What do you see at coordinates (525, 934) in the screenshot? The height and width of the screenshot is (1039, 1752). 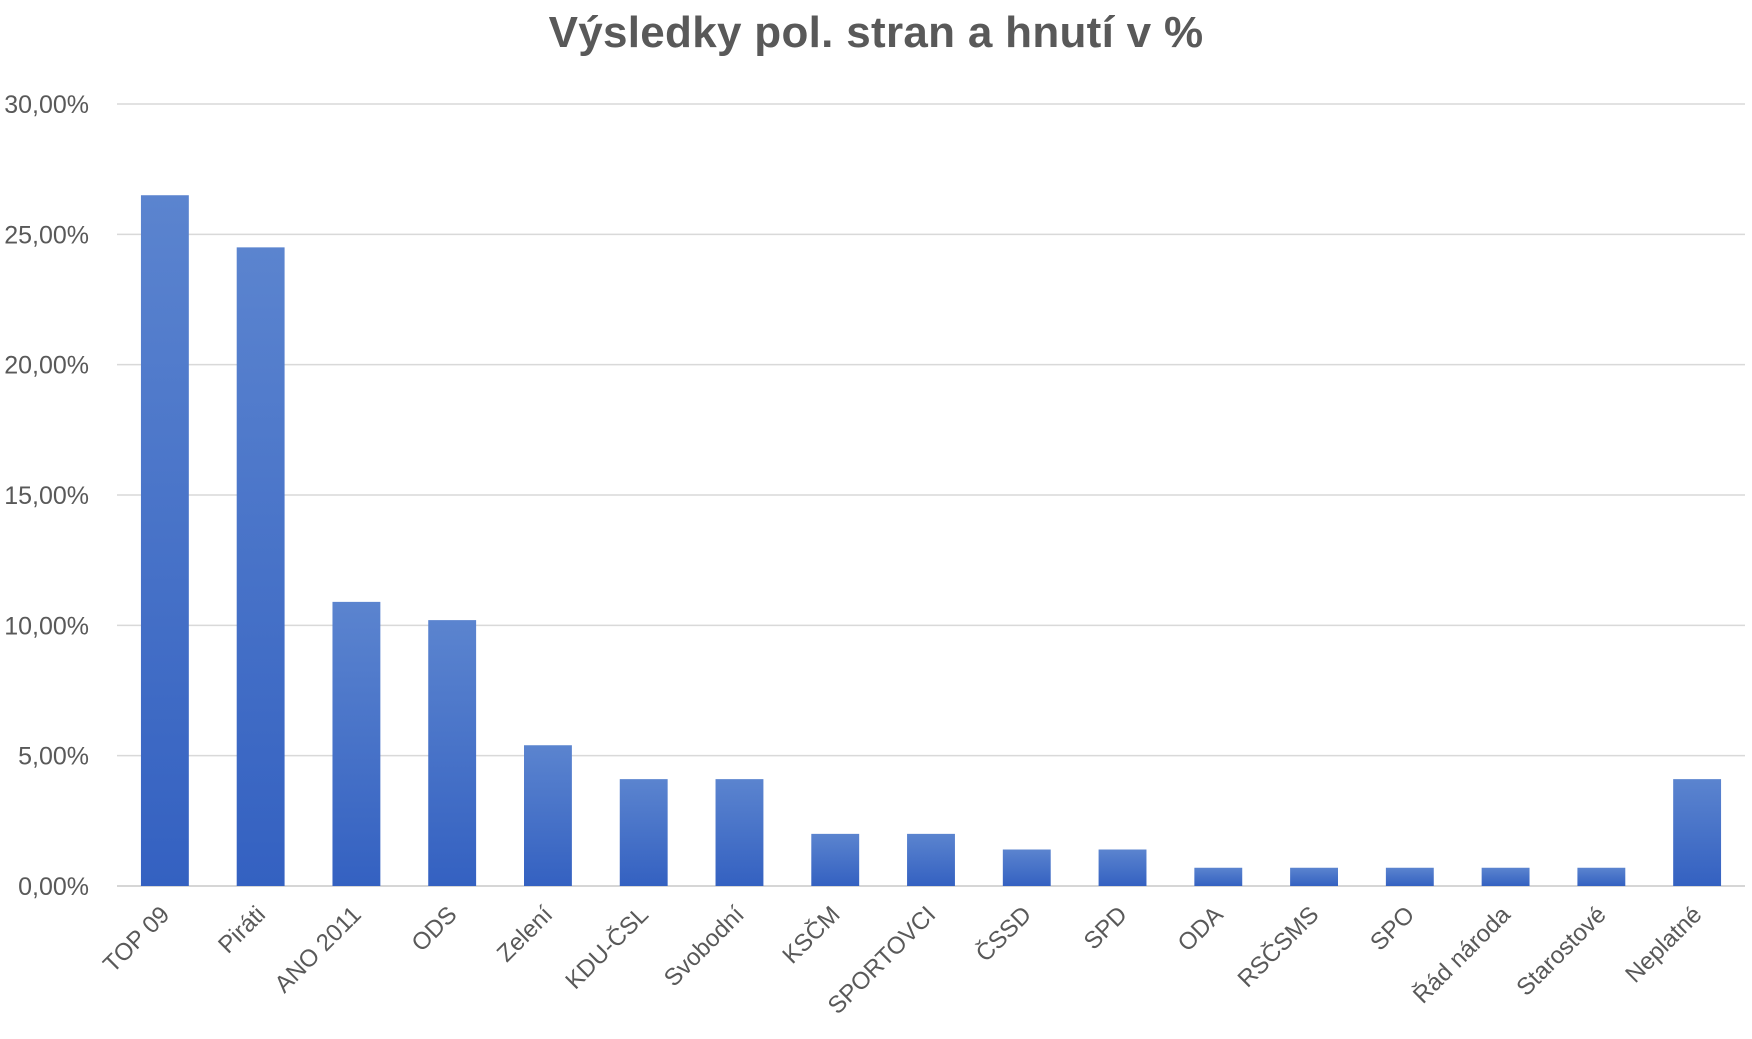 I see `x-tick-label: Zelení` at bounding box center [525, 934].